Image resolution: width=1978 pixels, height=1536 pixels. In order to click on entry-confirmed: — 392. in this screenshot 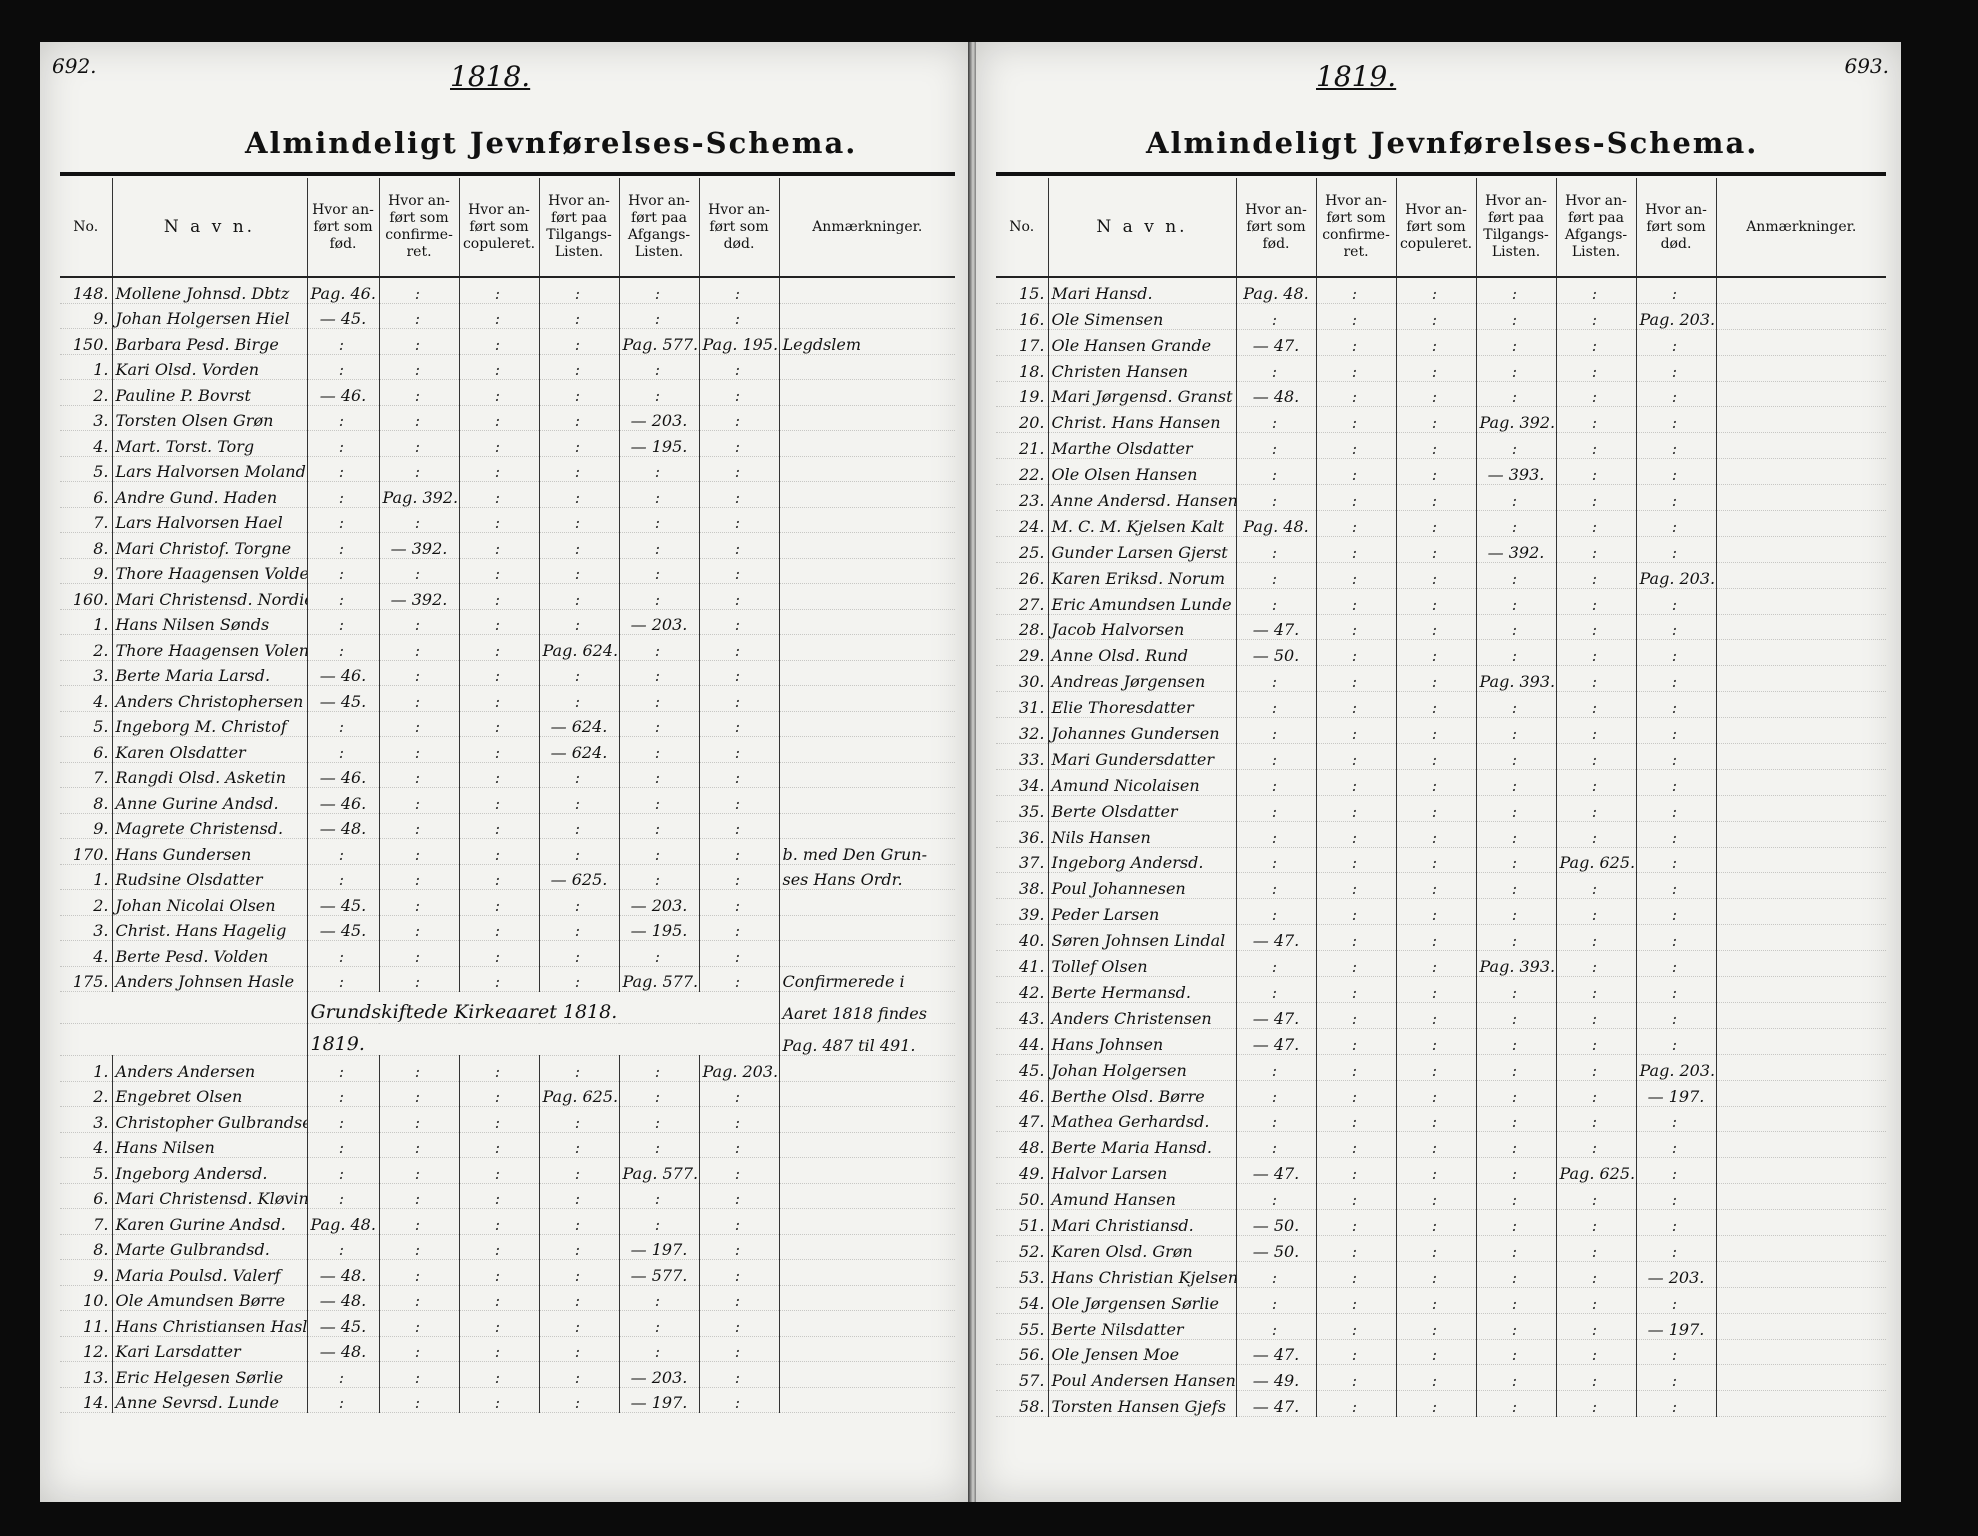, I will do `click(419, 545)`.